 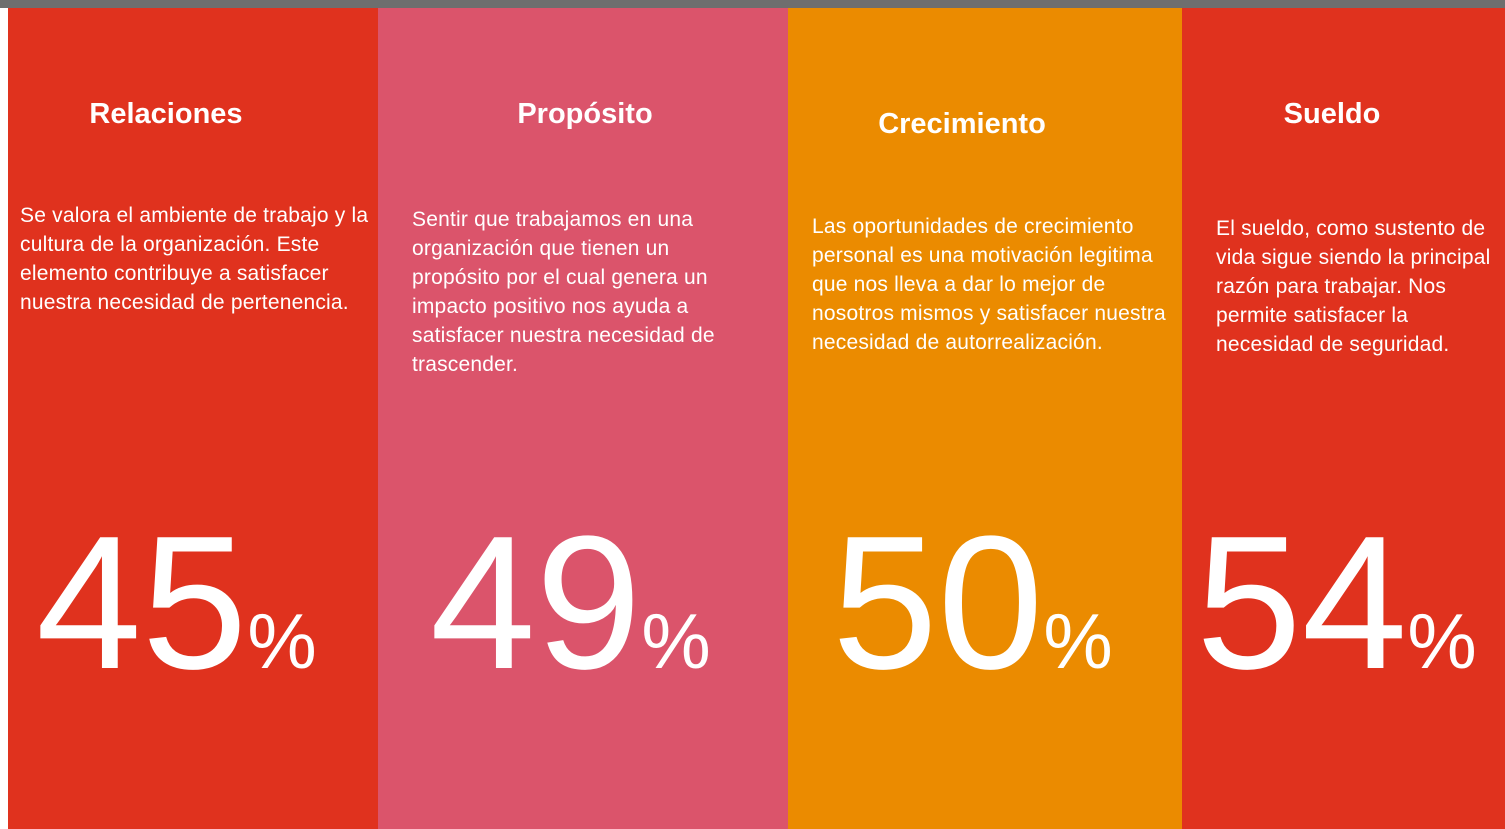 I want to click on column-title: Relaciones, so click(x=166, y=114).